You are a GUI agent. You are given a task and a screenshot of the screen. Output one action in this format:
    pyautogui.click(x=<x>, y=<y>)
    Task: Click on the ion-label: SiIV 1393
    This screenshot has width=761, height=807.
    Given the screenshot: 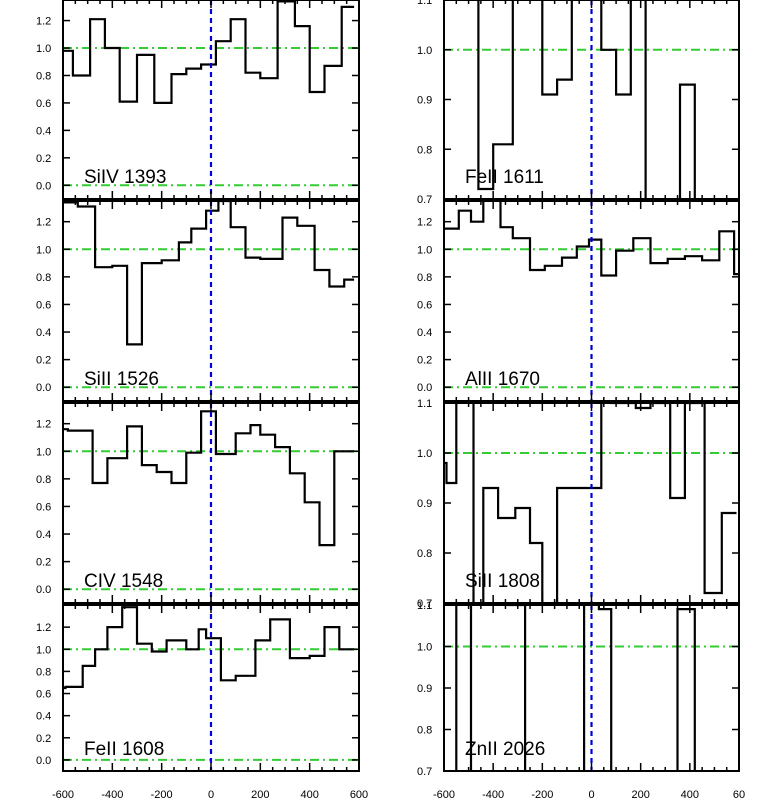 What is the action you would take?
    pyautogui.click(x=125, y=177)
    